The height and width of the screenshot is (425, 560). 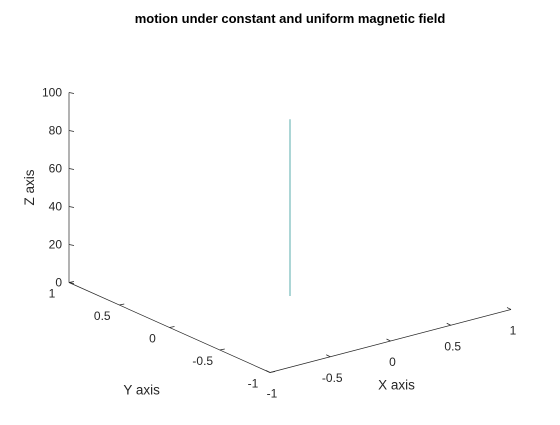 I want to click on y-tick-label: -0.5, so click(x=202, y=361).